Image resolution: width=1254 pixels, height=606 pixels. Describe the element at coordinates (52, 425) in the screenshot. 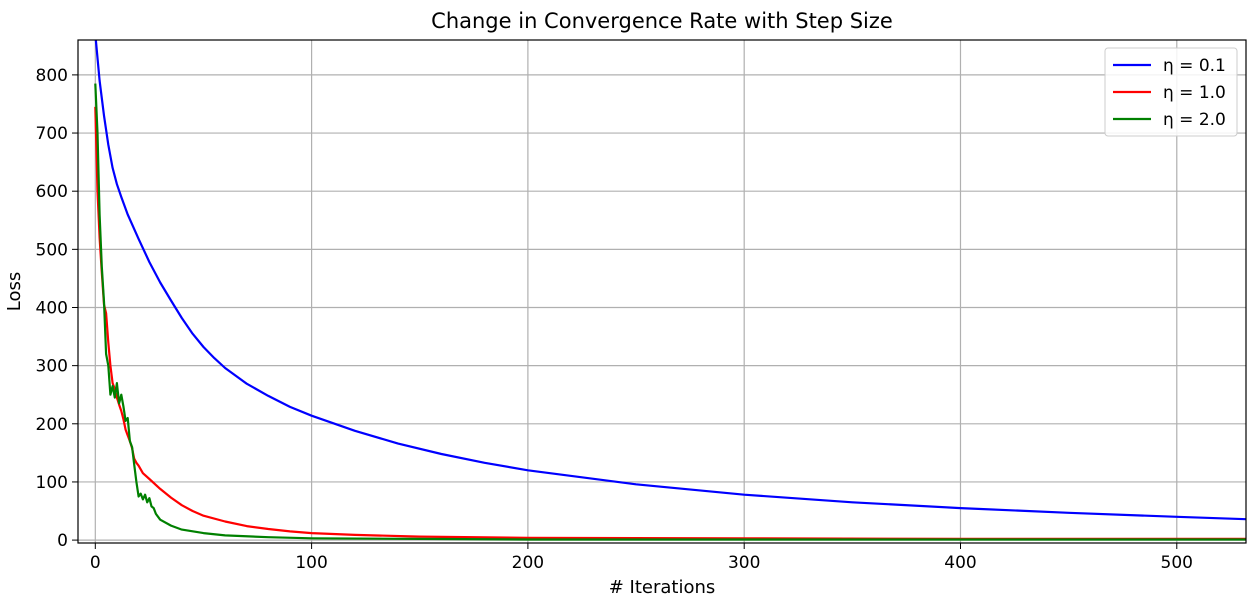

I see `y-tick-label: 200` at that location.